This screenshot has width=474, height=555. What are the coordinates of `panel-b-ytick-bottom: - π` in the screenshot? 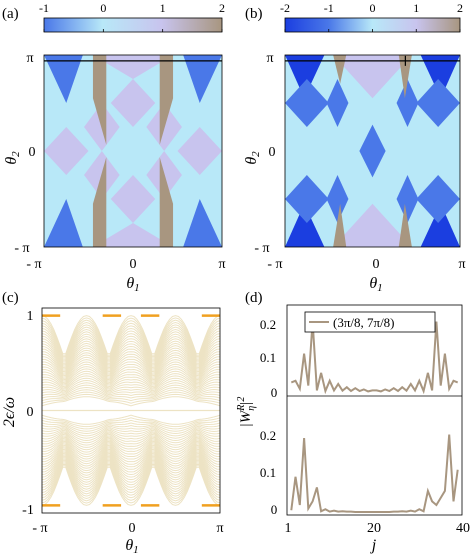 It's located at (261, 248).